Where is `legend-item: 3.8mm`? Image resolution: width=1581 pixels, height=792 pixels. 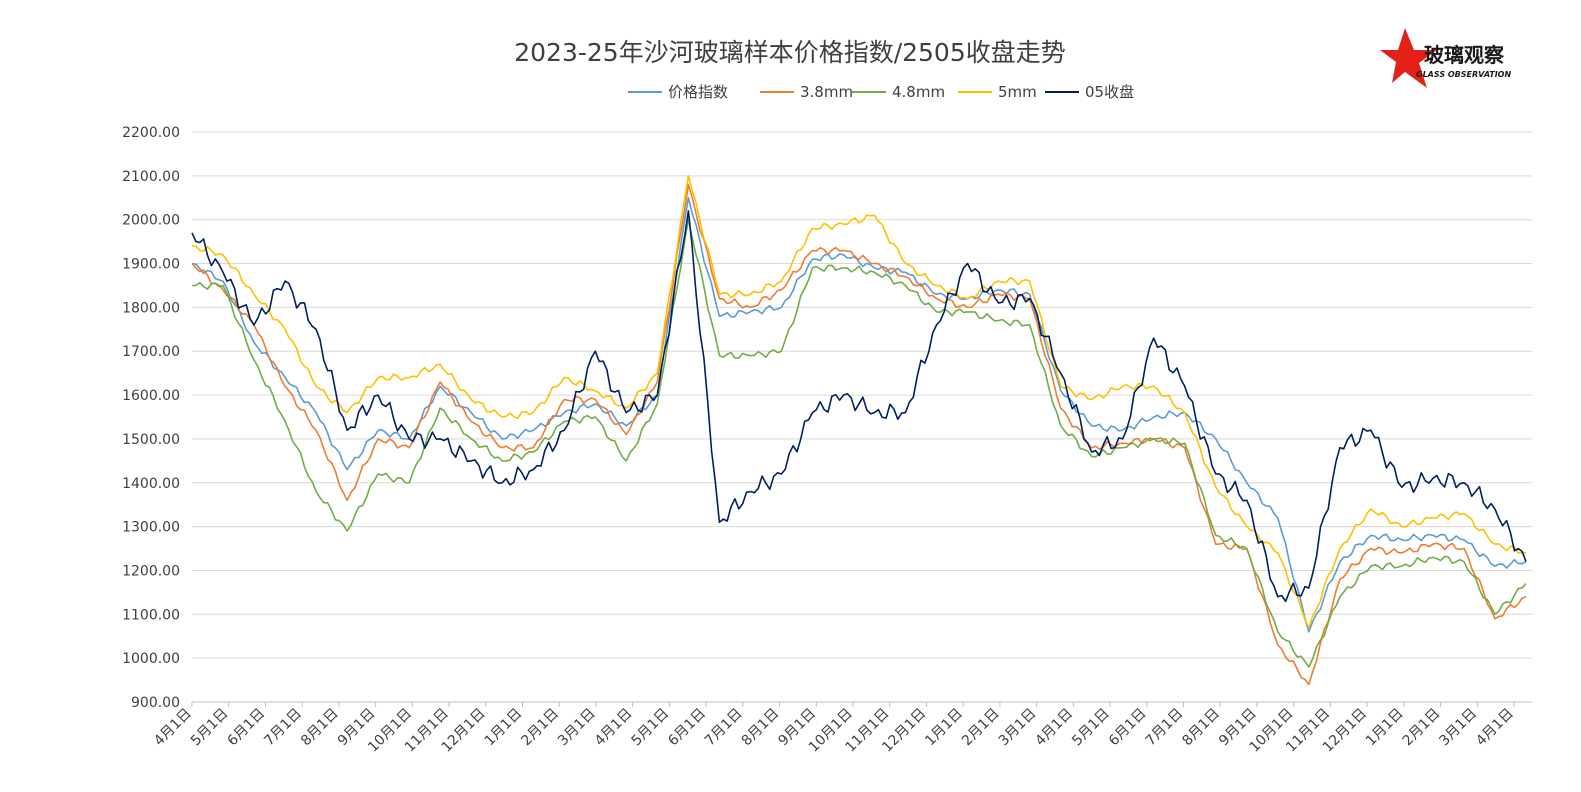 legend-item: 3.8mm is located at coordinates (806, 92).